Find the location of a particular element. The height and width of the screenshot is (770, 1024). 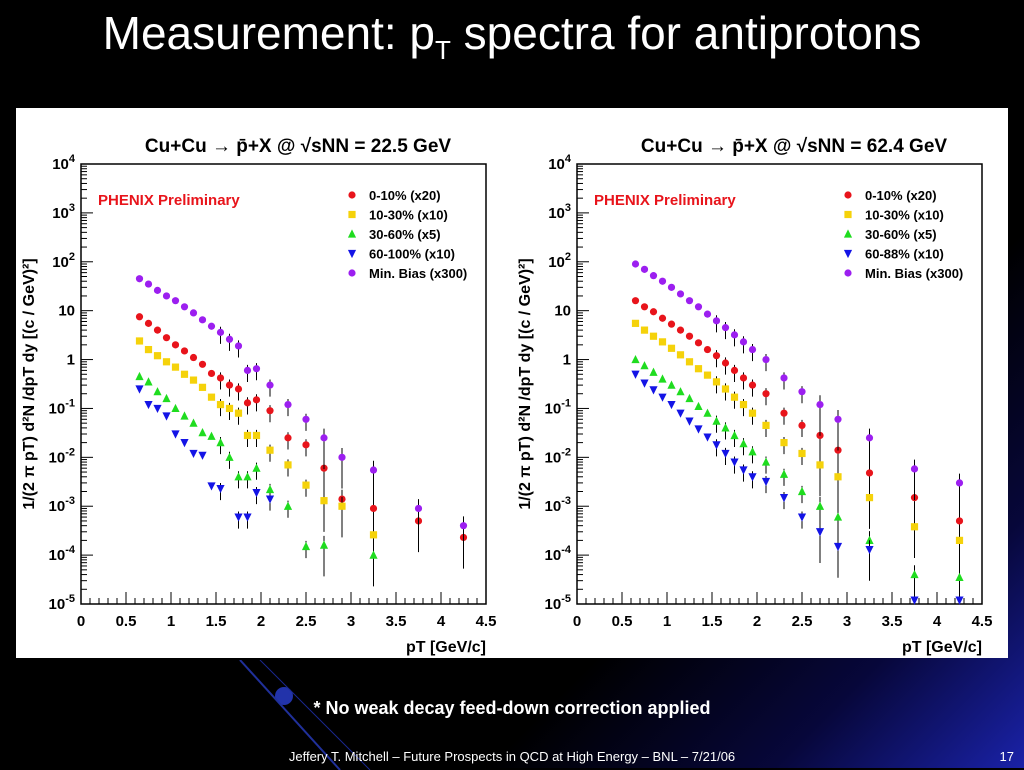

chart-title: Cu+Cu → p̄+X @ √sNN = 62.4 GeV is located at coordinates (794, 146).